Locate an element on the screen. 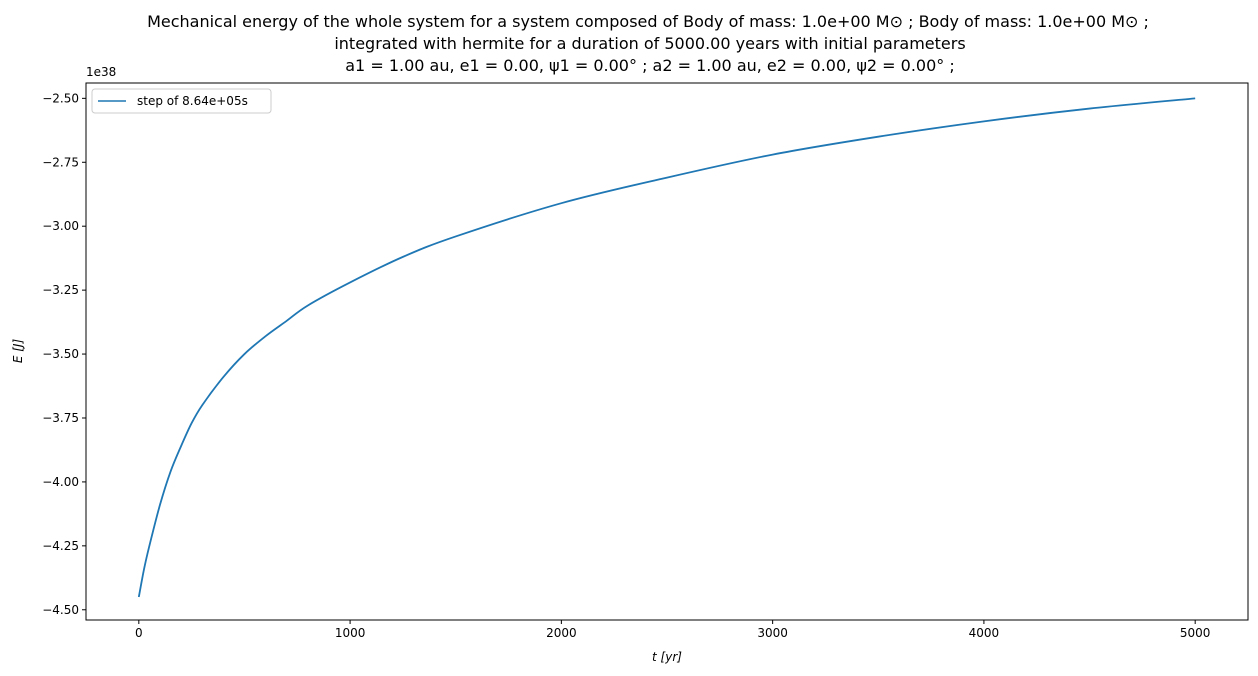  y-tick-label: −4.25 is located at coordinates (60, 546).